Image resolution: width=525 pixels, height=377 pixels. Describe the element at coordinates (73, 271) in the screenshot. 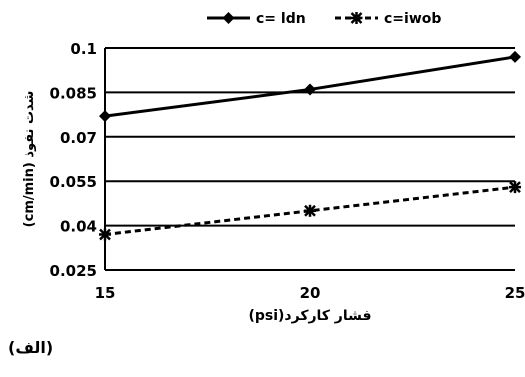

I see `y-tick-label: 0.025` at that location.